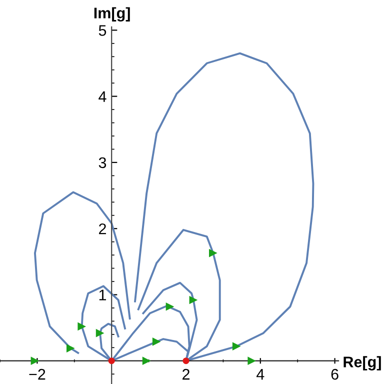  Describe the element at coordinates (186, 374) in the screenshot. I see `x-tick-label: 2` at that location.